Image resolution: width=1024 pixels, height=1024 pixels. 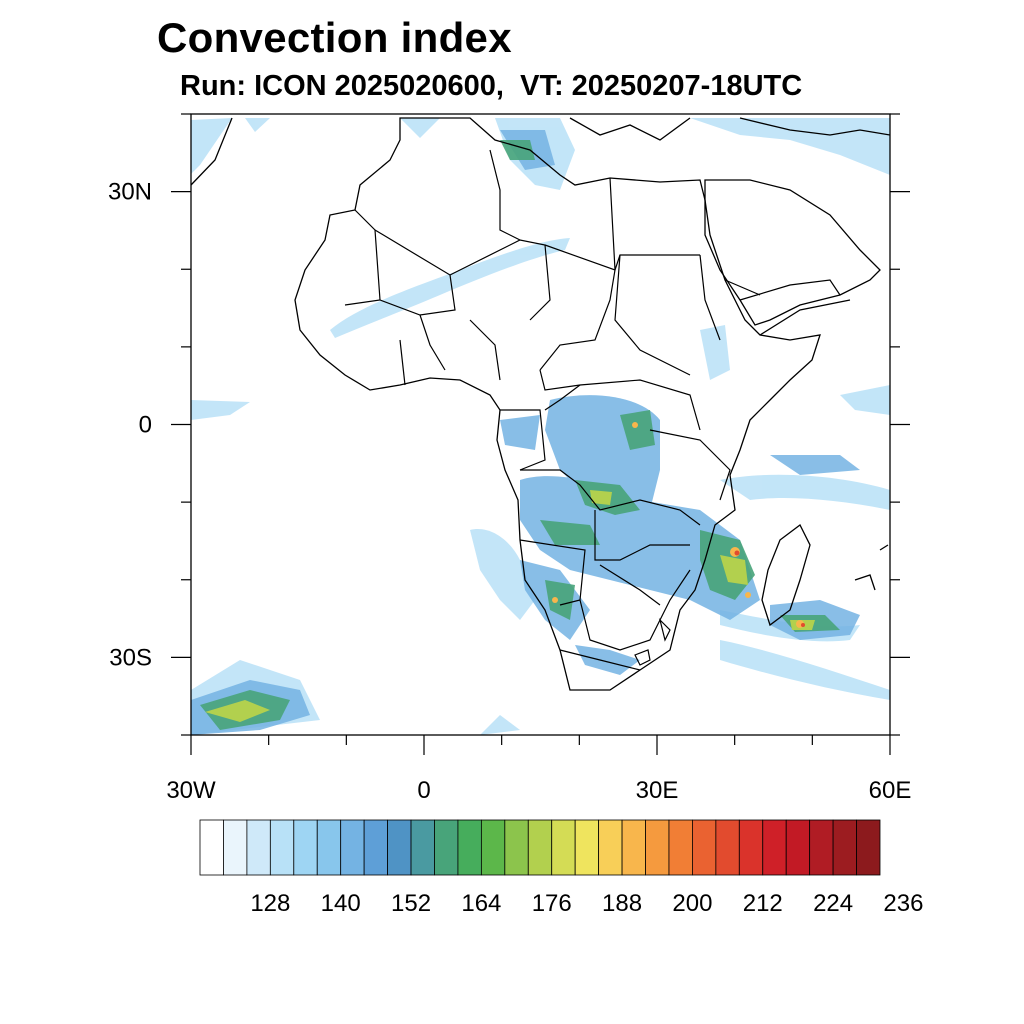 What do you see at coordinates (692, 903) in the screenshot?
I see `colorbar-label: 200` at bounding box center [692, 903].